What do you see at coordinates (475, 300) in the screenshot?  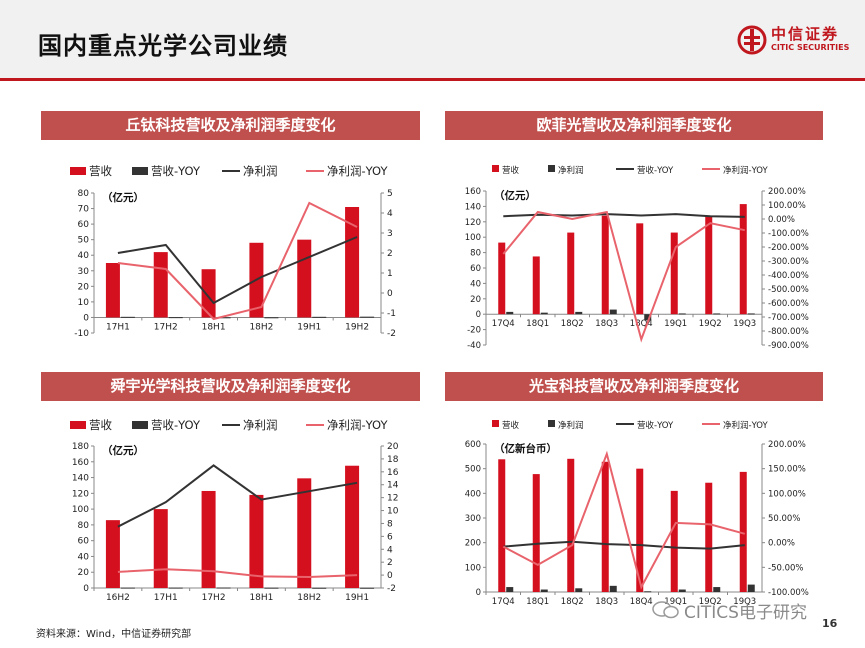 I see `y-tick-label: 20` at bounding box center [475, 300].